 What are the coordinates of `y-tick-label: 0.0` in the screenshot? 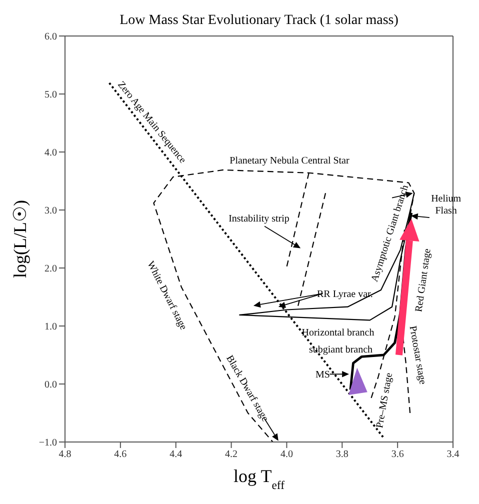 It's located at (50, 385).